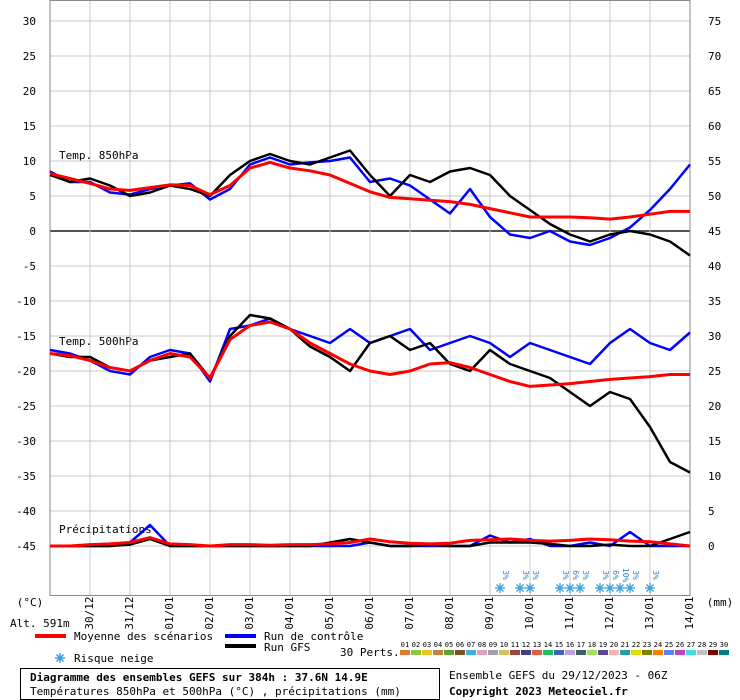 This screenshot has height=700, width=740. Describe the element at coordinates (449, 645) in the screenshot. I see `pert-label: 05` at that location.